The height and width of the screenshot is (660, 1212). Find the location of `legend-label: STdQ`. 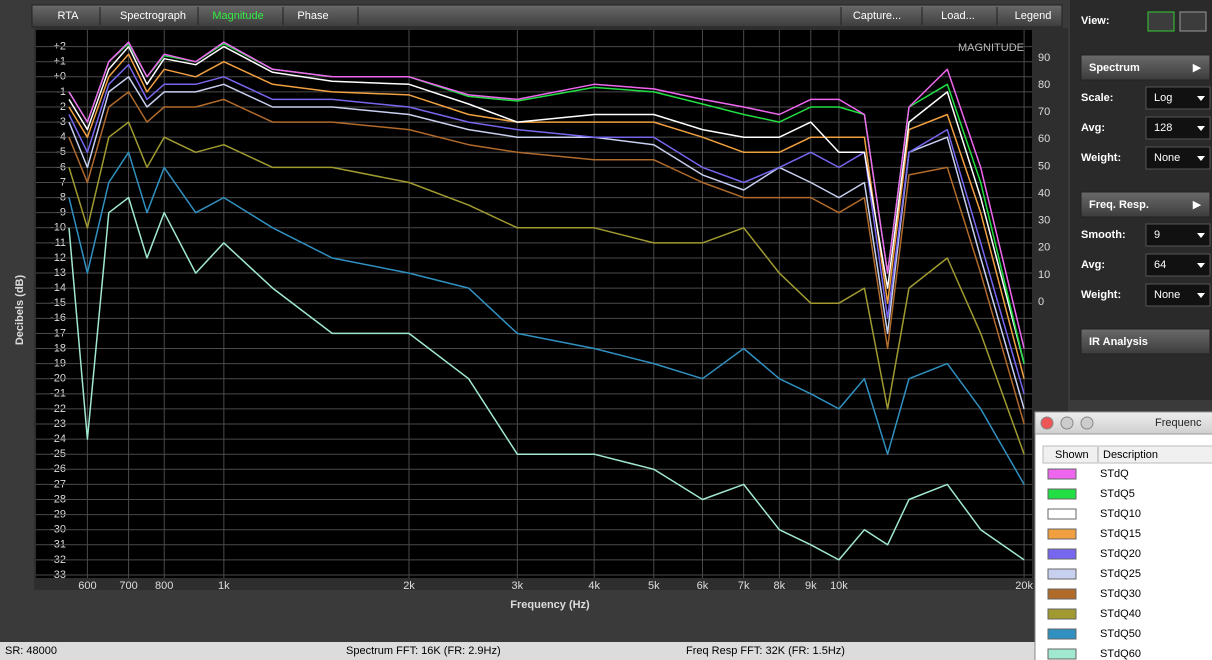

legend-label: STdQ is located at coordinates (1114, 474).